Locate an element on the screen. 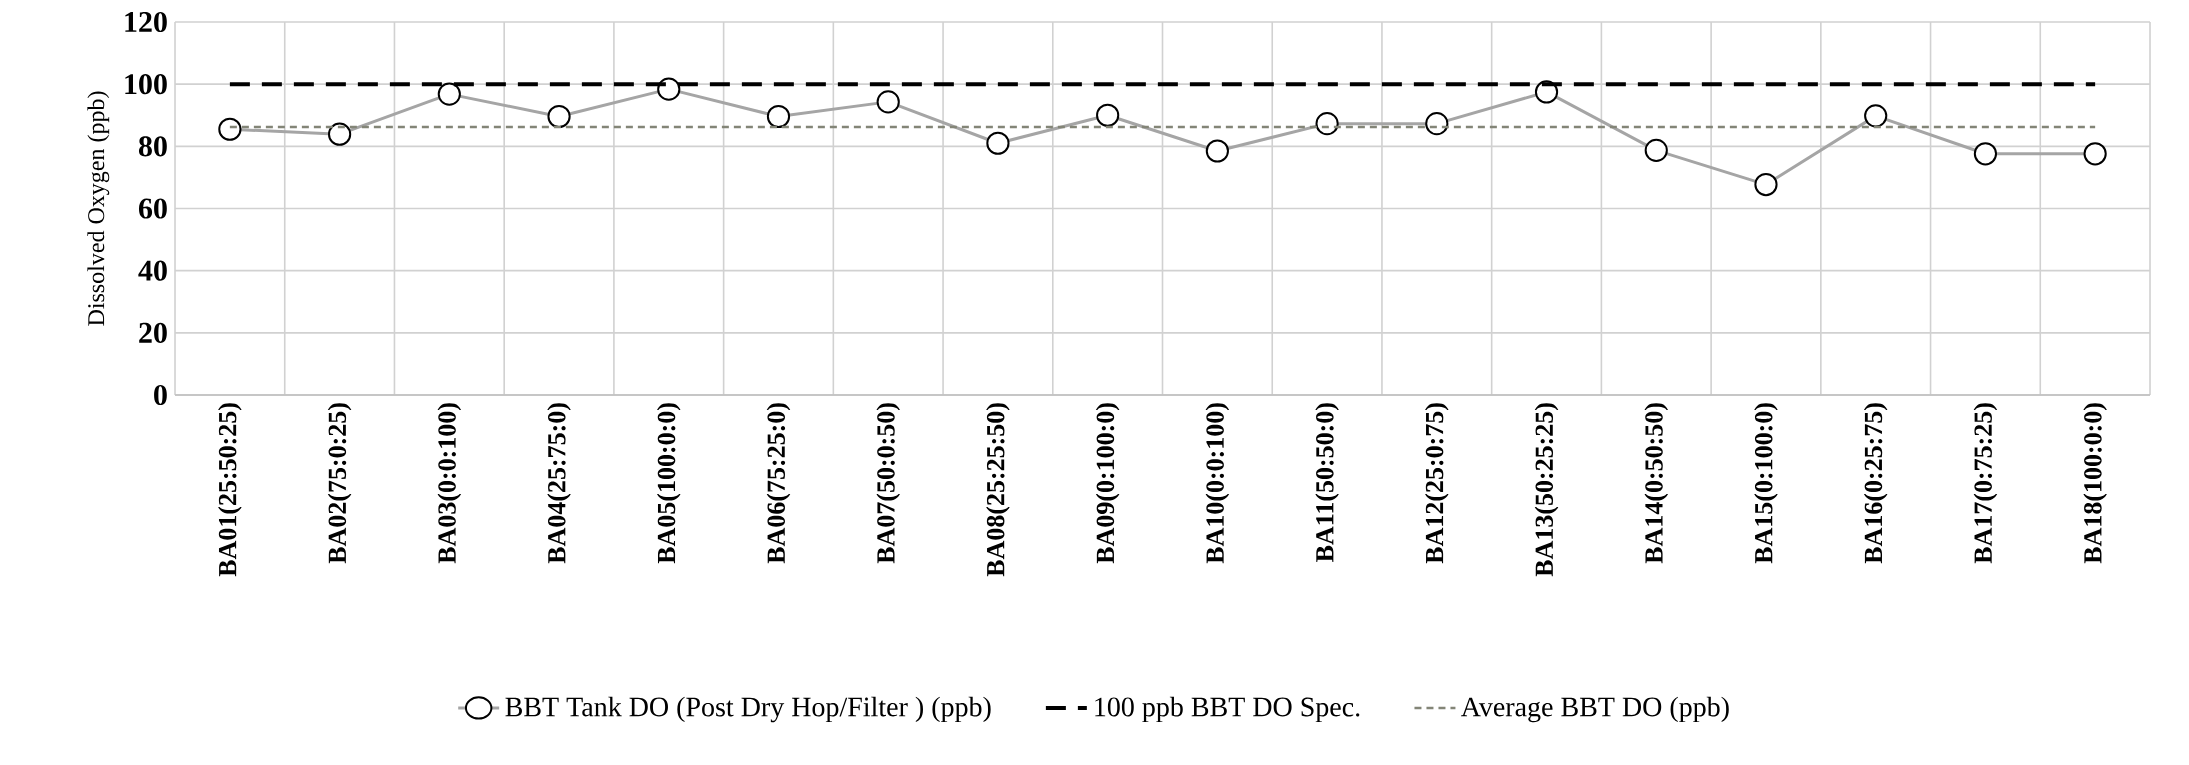 This screenshot has height=765, width=2189. x-tick-label: BA04(25:75:0) is located at coordinates (559, 483).